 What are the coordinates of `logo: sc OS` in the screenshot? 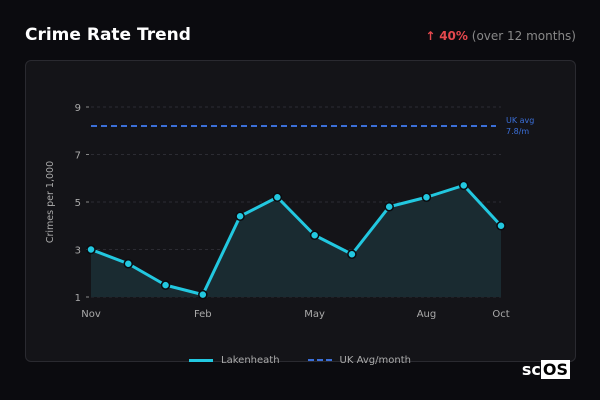 It's located at (545, 369).